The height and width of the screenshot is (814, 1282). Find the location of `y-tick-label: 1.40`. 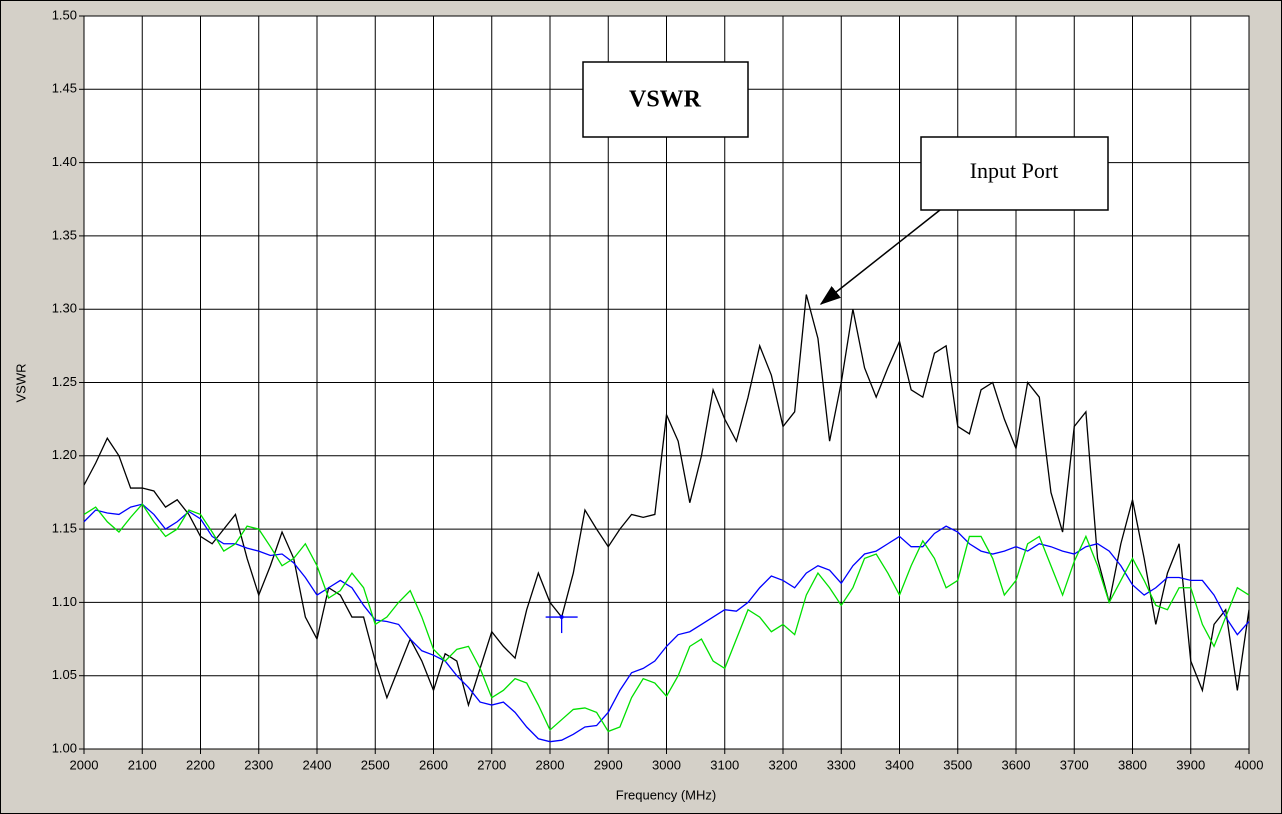

y-tick-label: 1.40 is located at coordinates (64, 161).